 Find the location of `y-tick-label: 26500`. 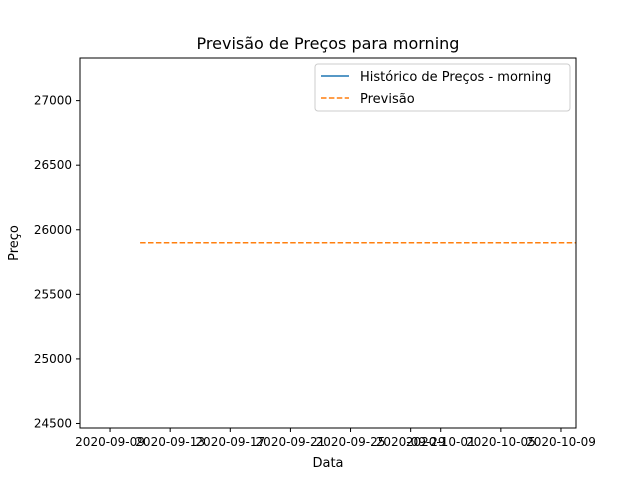

y-tick-label: 26500 is located at coordinates (53, 165).